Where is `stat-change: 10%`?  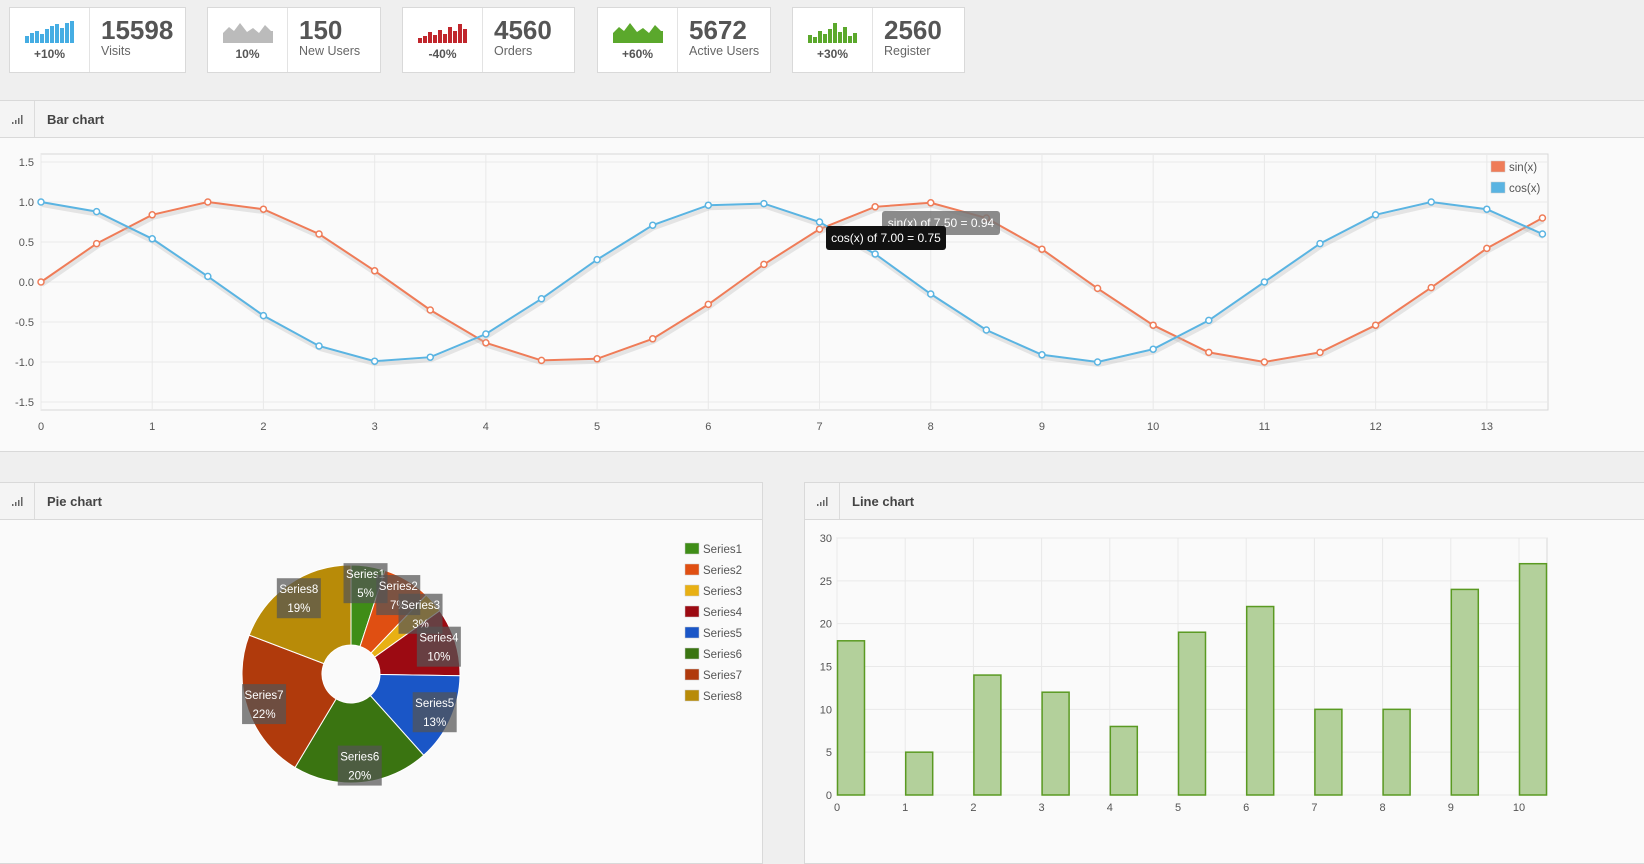 stat-change: 10% is located at coordinates (247, 54).